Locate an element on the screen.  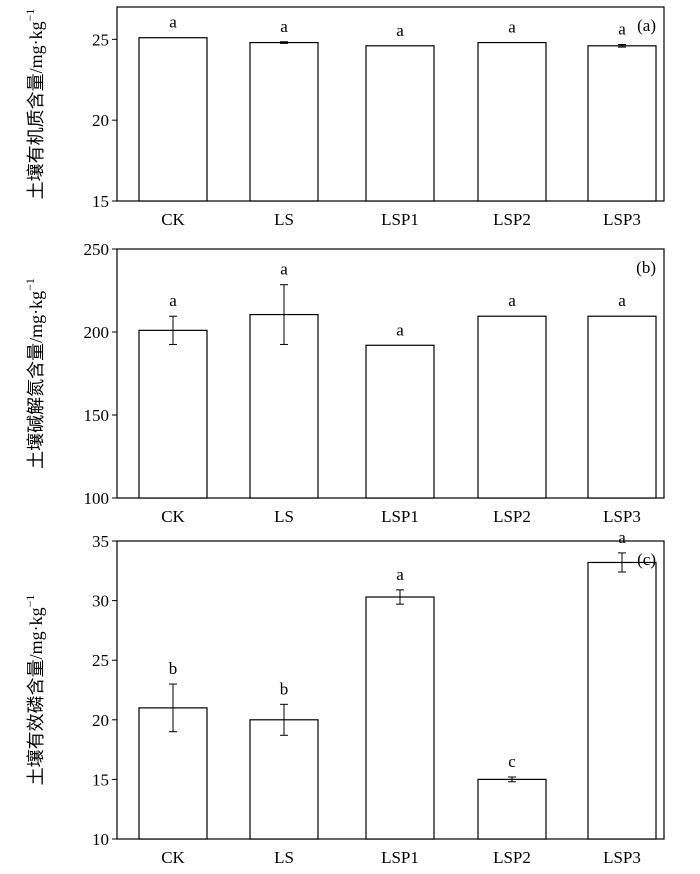
y-tick-label: 250 is located at coordinates (97, 249).